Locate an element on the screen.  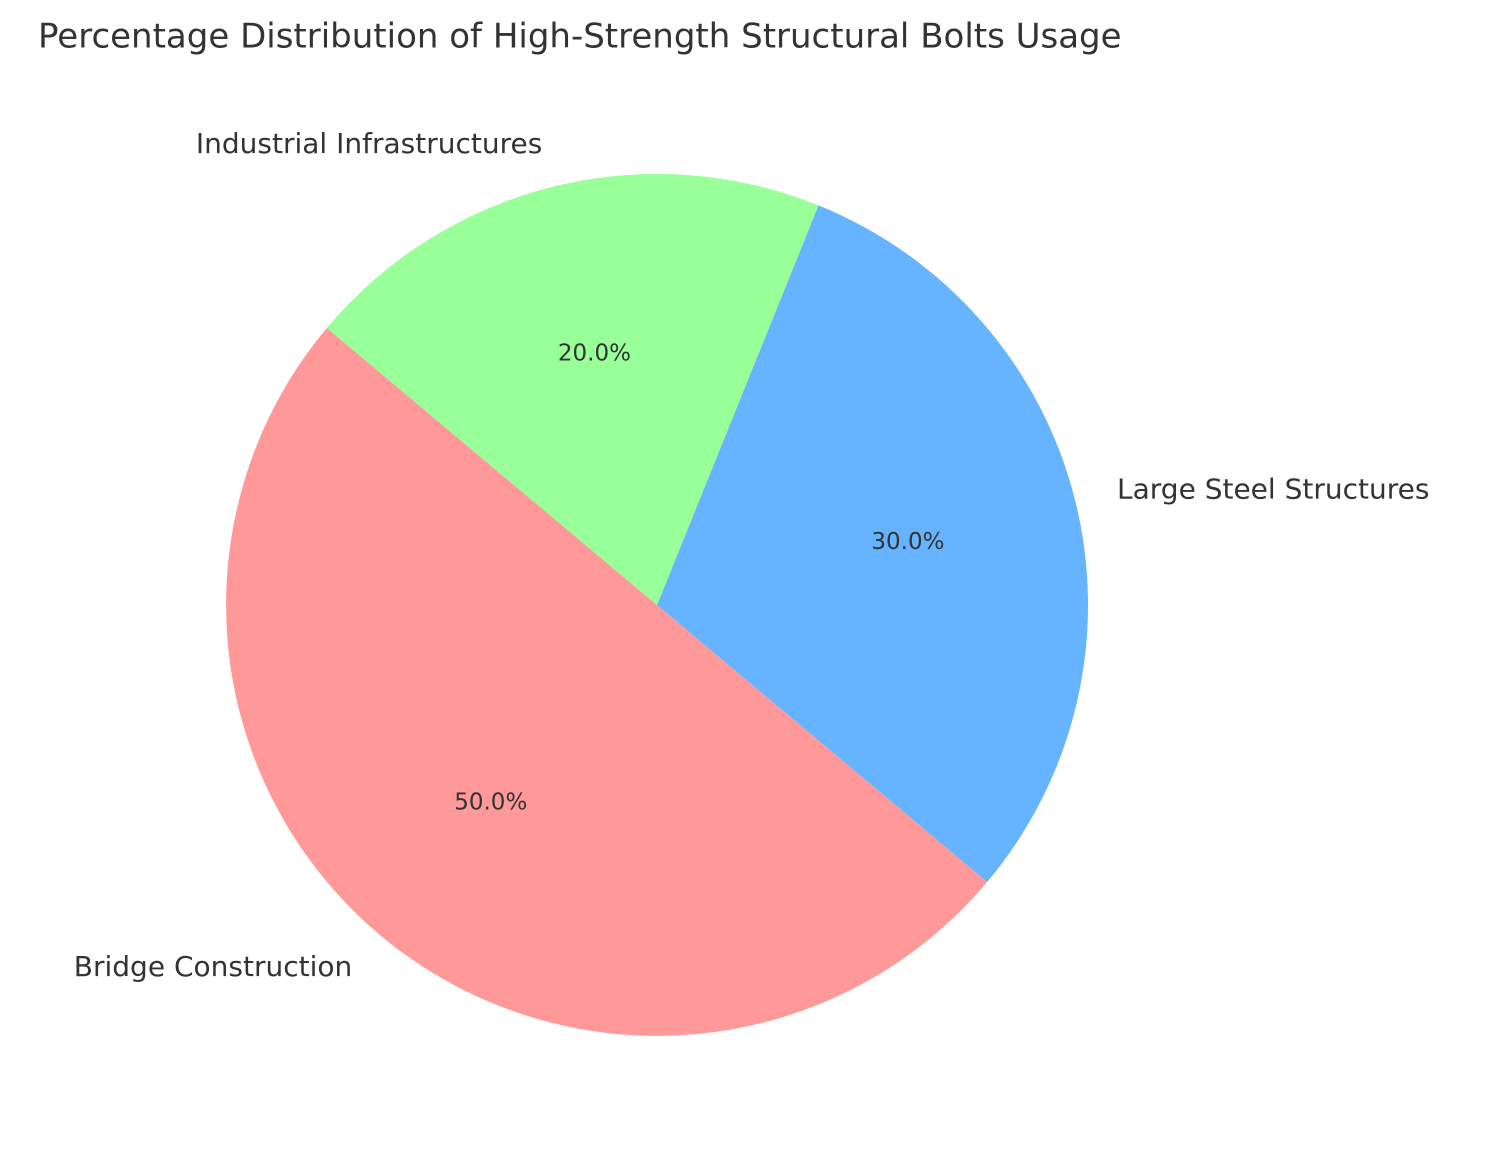
pie-slice is located at coordinates (572, 389).